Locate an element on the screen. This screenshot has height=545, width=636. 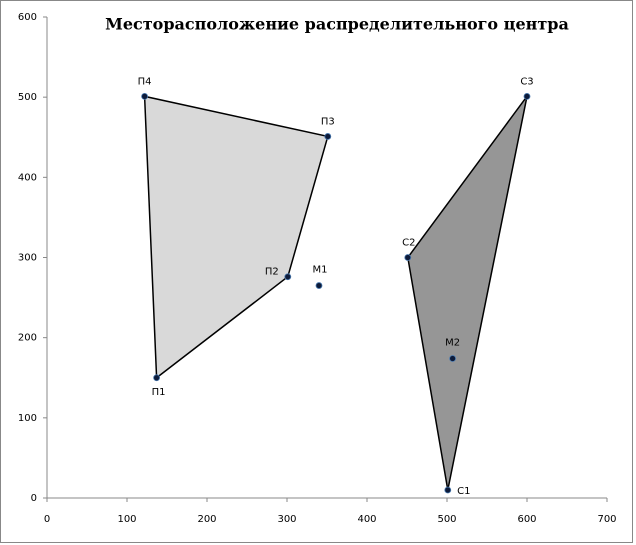
x-tick-label: 700 is located at coordinates (606, 519).